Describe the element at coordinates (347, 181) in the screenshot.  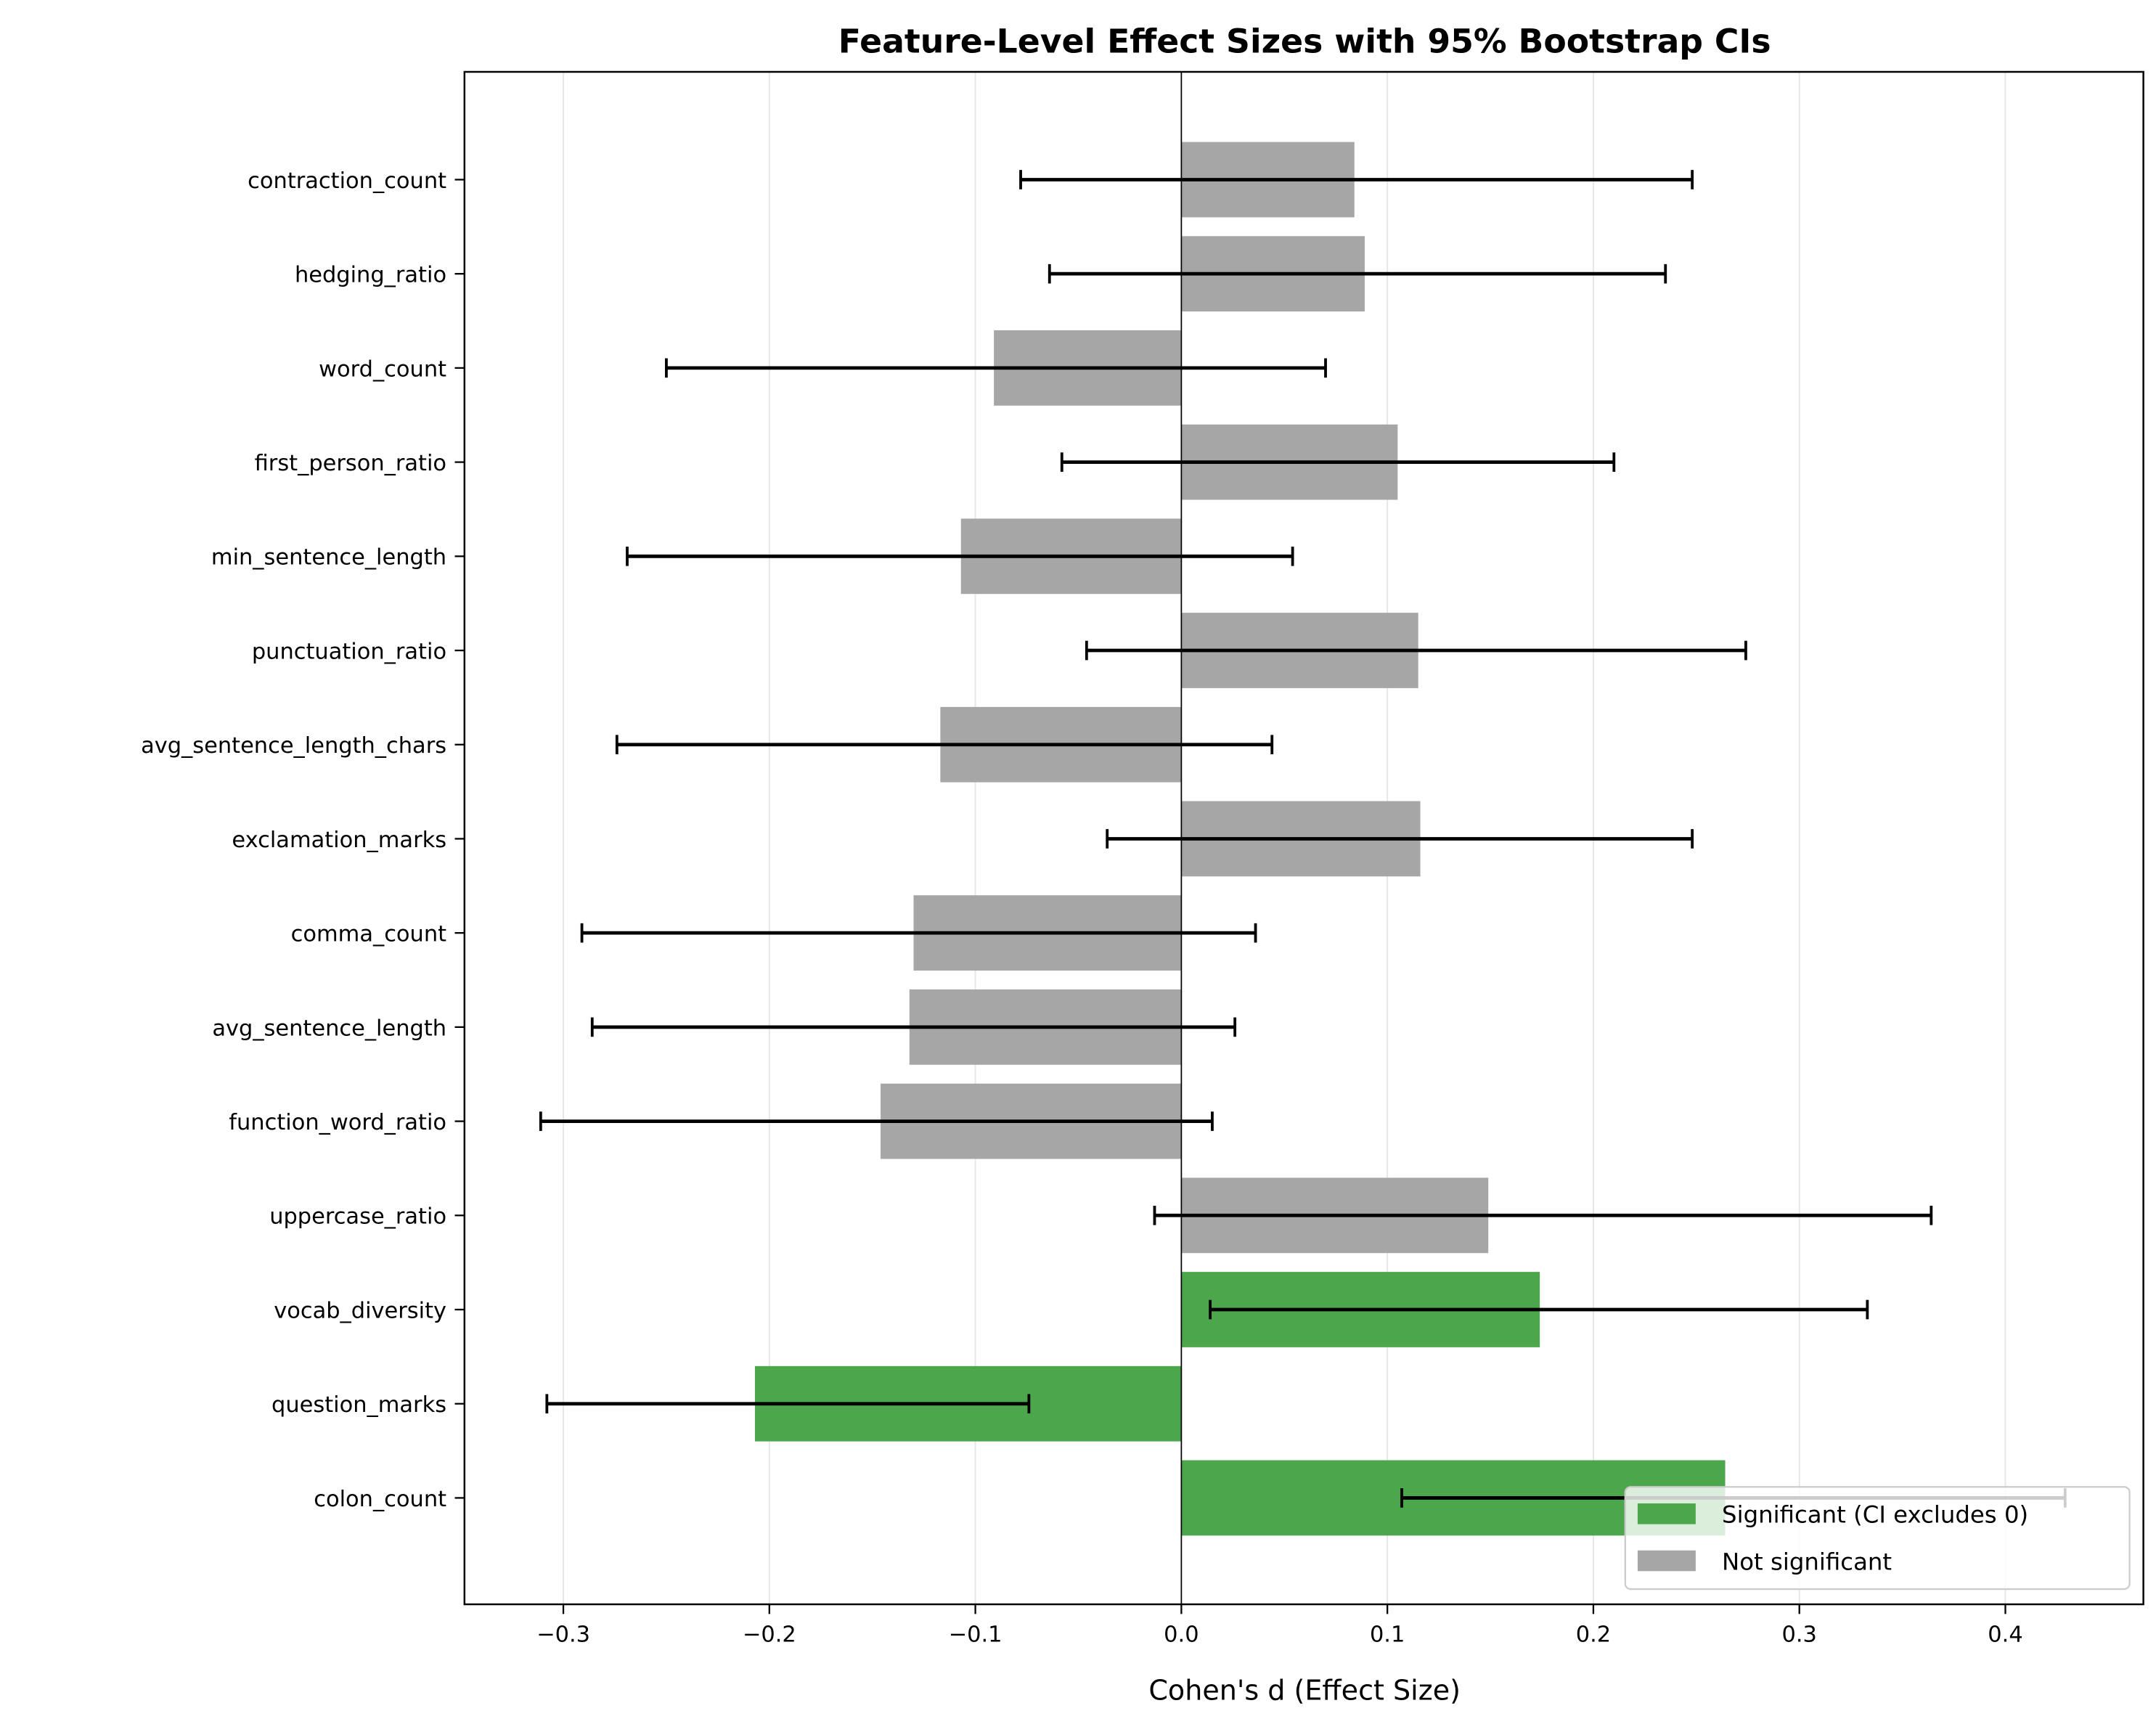
I see `y-tick-label: contraction_count` at that location.